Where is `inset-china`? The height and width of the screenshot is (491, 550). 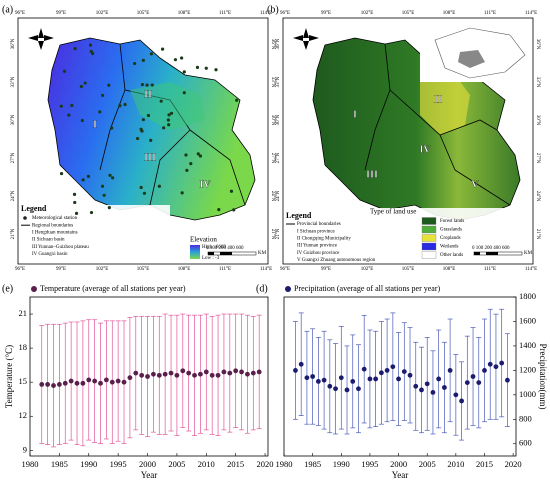
inset-china is located at coordinates (480, 53).